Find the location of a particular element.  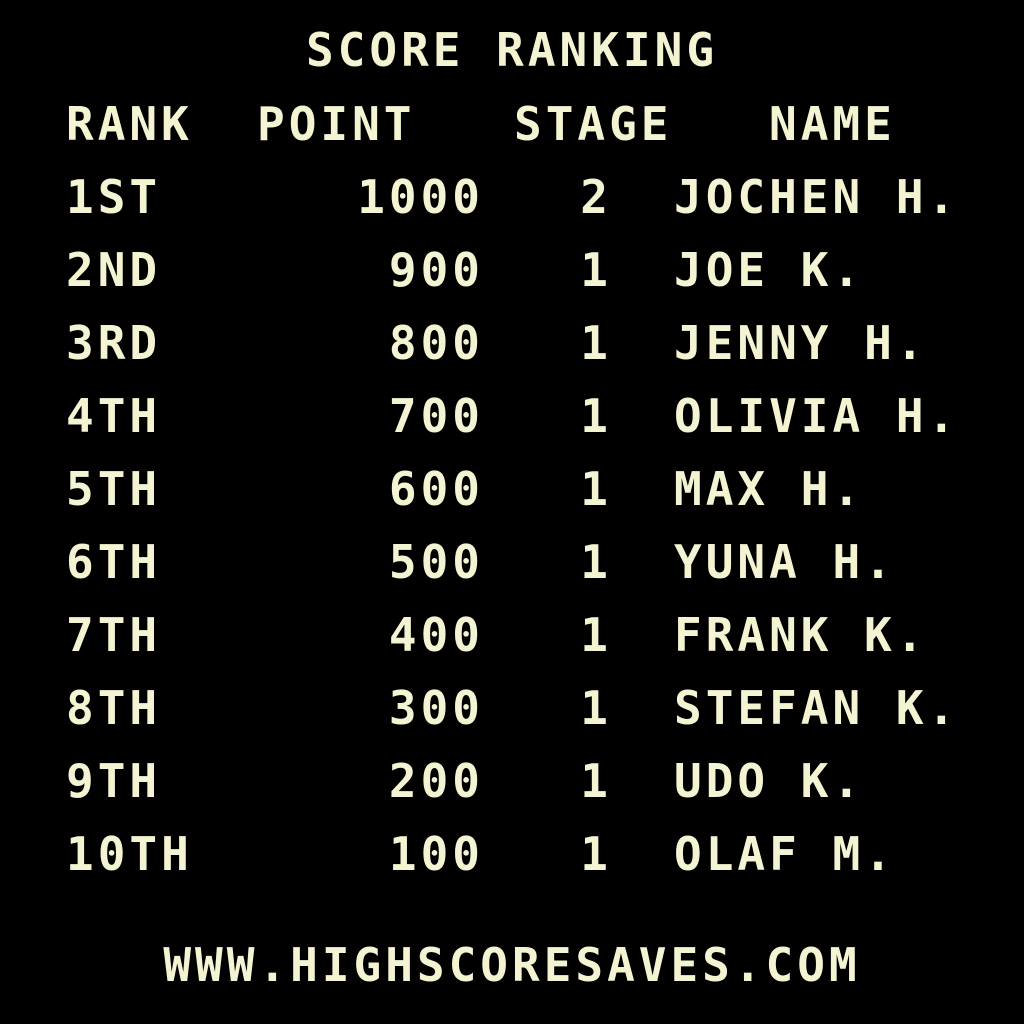

name-cell: JENNY H. is located at coordinates (801, 343).